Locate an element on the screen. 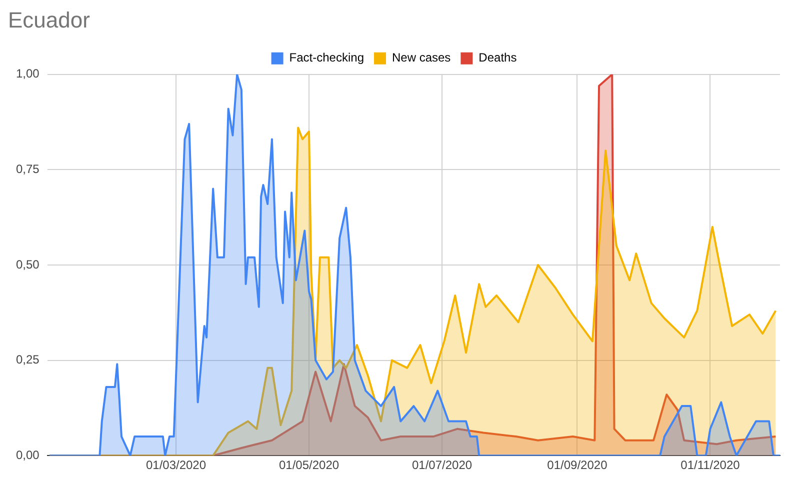 This screenshot has width=798, height=484. legend-label: Deaths is located at coordinates (497, 57).